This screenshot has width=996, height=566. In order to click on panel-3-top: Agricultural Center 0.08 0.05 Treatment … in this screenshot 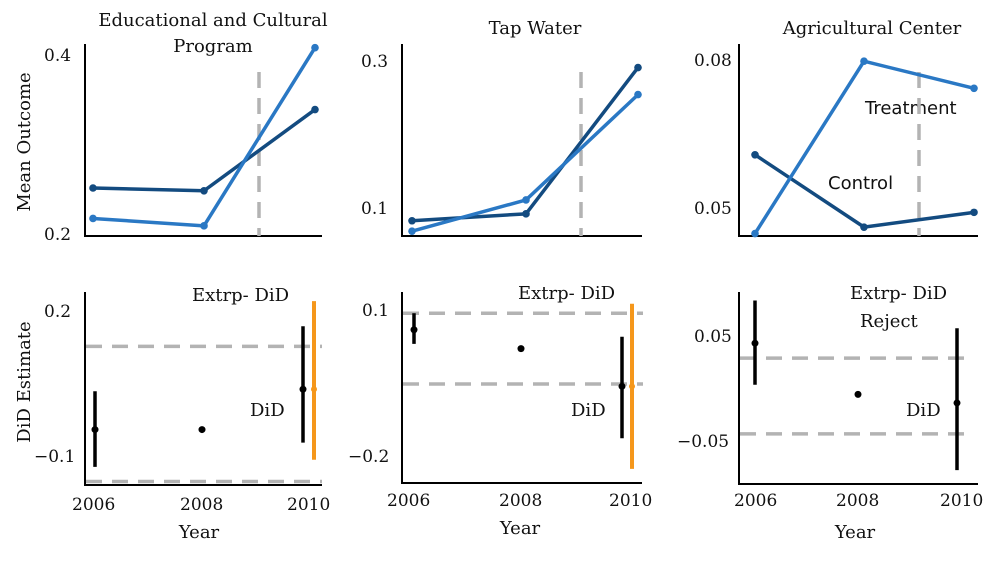, I will do `click(836, 128)`.